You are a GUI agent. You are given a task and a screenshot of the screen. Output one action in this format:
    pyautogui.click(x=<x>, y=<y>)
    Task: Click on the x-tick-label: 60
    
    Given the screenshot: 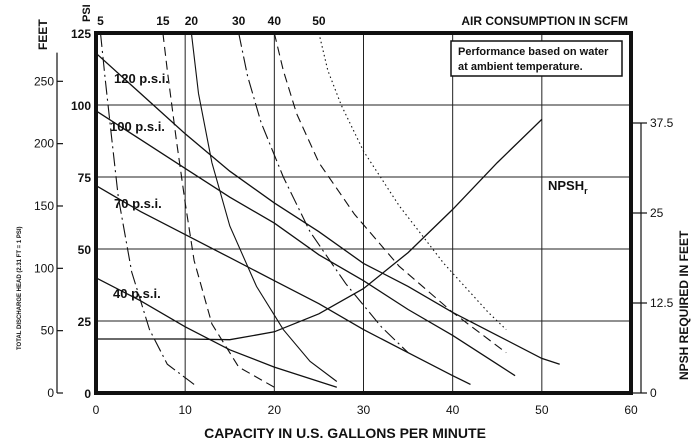 What is the action you would take?
    pyautogui.click(x=631, y=410)
    